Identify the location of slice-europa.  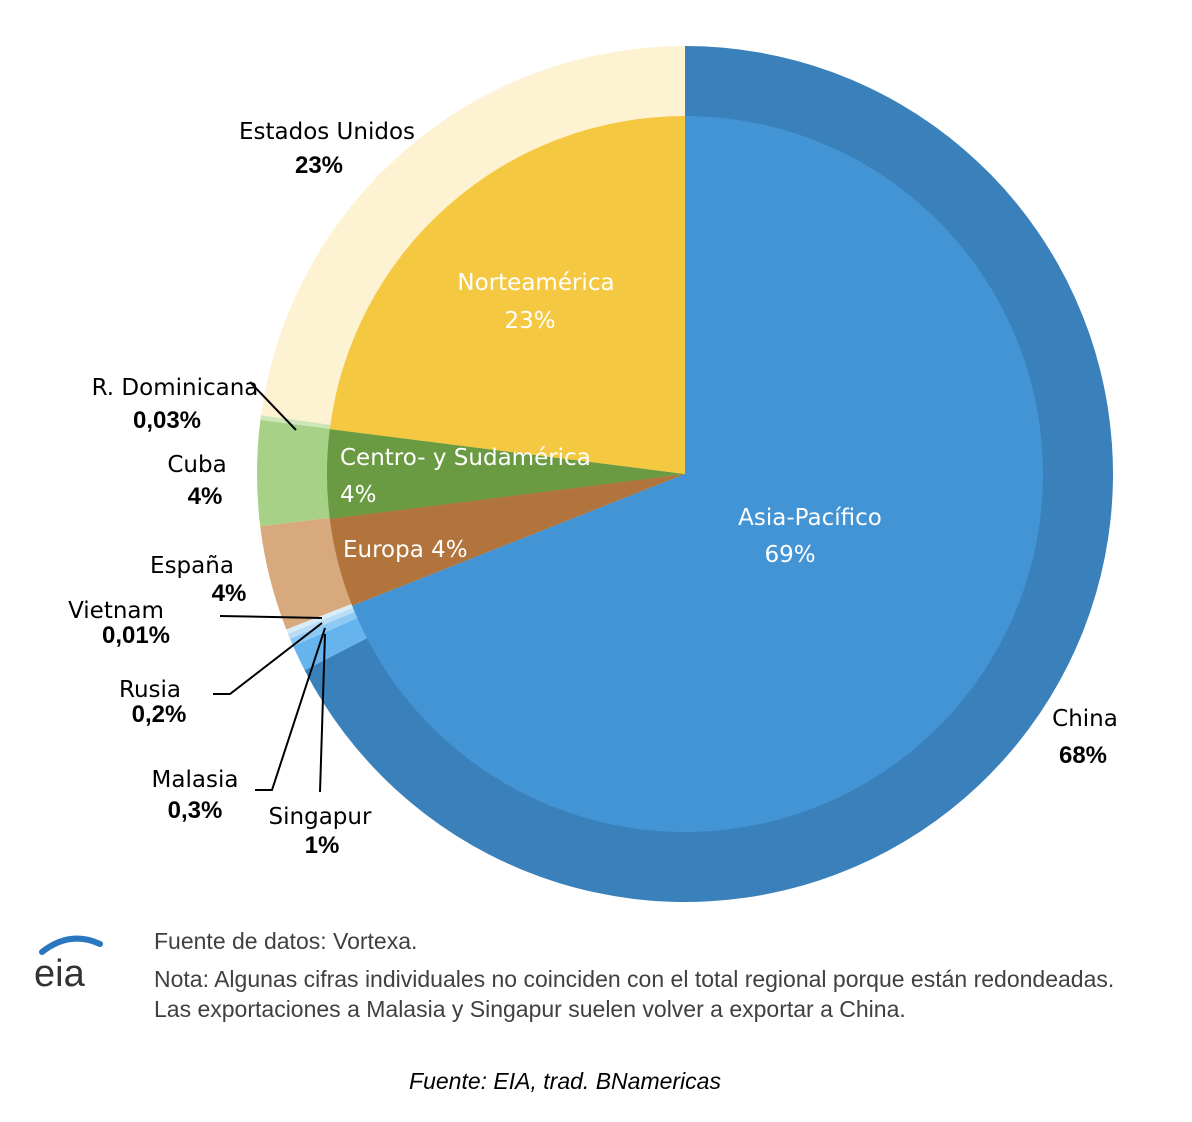
(507, 540).